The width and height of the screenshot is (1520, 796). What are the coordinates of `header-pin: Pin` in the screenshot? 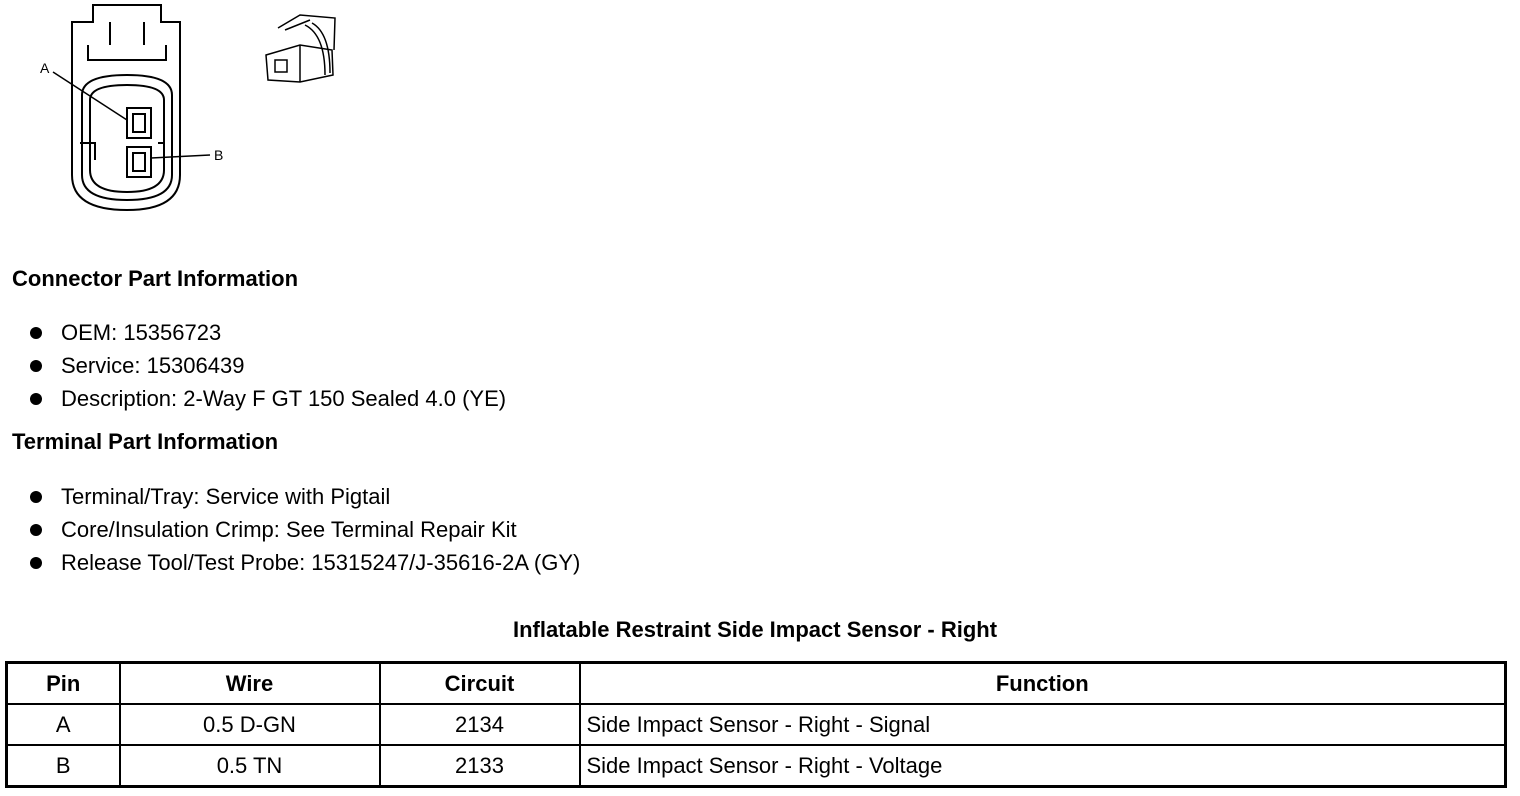 It's located at (63, 683).